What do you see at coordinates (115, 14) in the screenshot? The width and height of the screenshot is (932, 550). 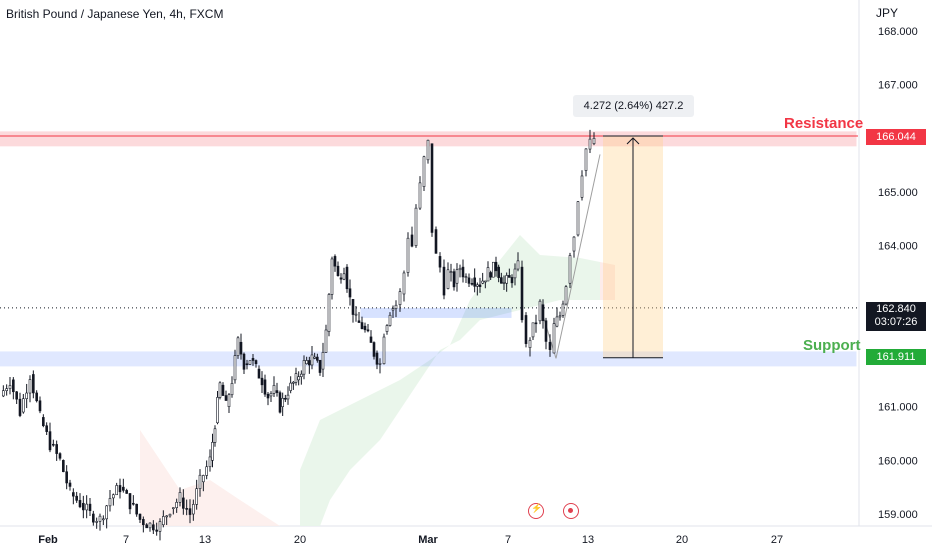 I see `chart-title: British Pound / Japanese Yen, 4h, FXCM` at bounding box center [115, 14].